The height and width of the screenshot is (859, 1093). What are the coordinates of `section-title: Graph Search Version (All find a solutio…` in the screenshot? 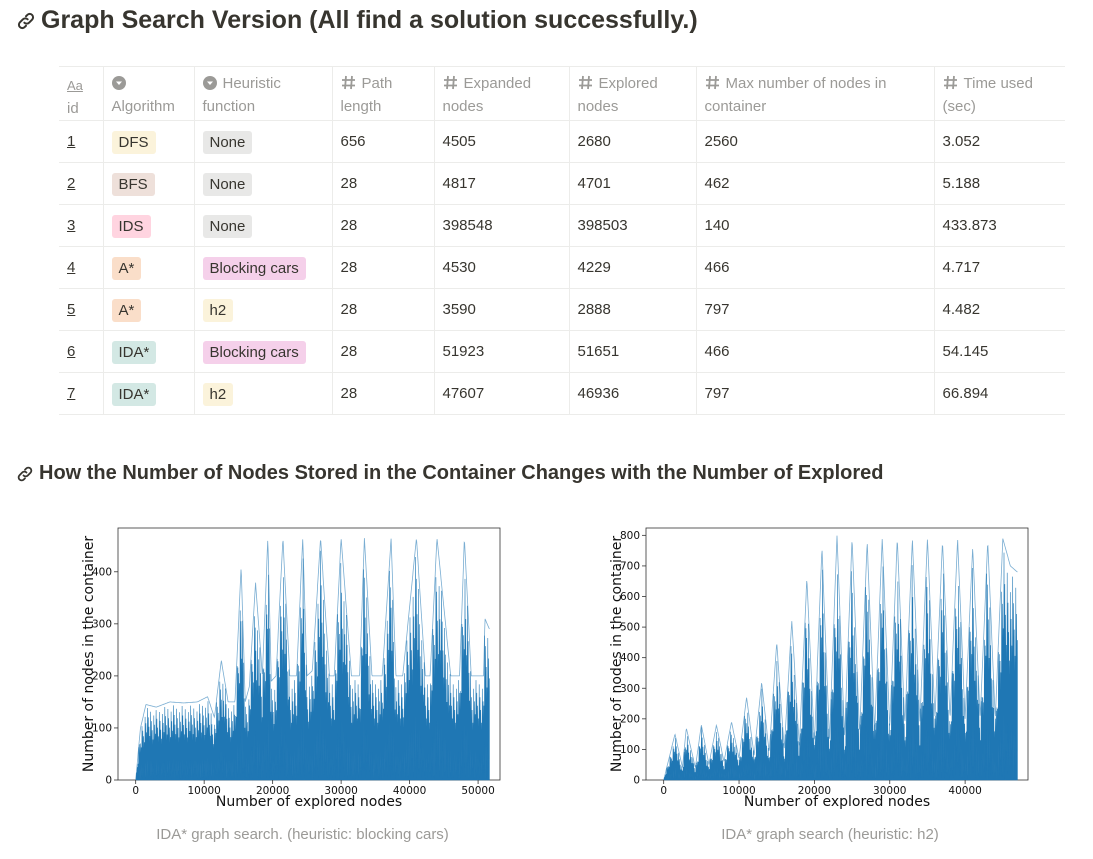 It's located at (369, 20).